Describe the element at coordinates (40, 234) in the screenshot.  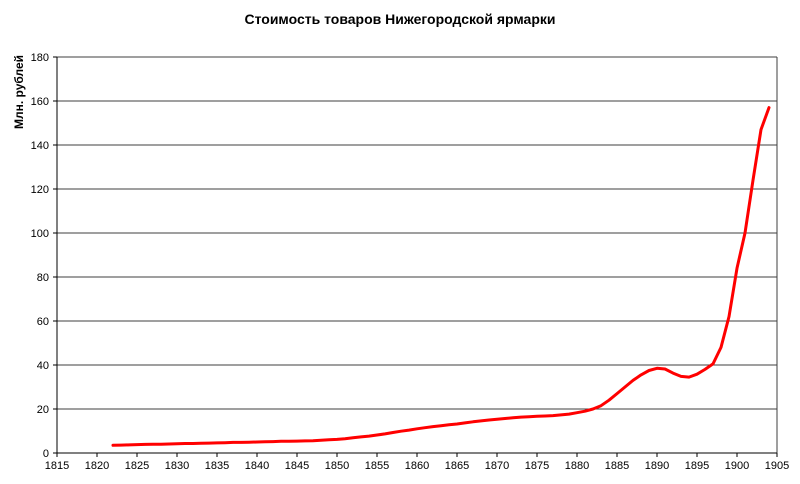
I see `y-tick-label: 100` at that location.